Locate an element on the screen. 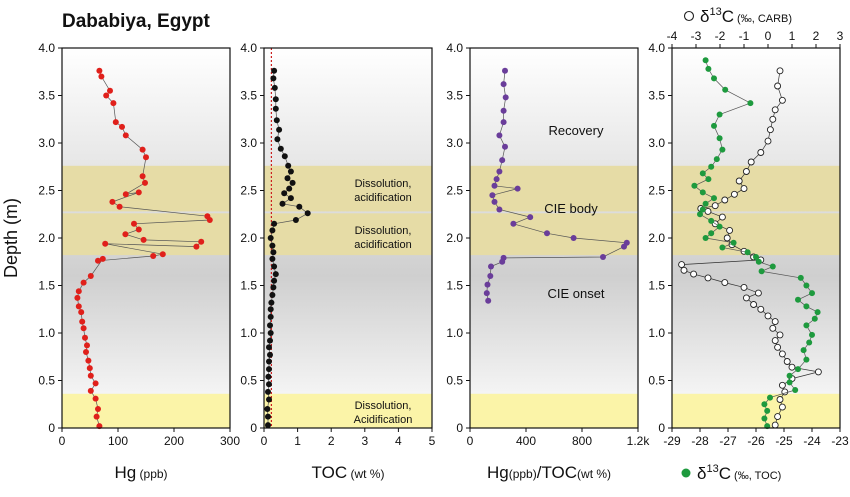  y-tick-label: 2.5 is located at coordinates (46, 191).